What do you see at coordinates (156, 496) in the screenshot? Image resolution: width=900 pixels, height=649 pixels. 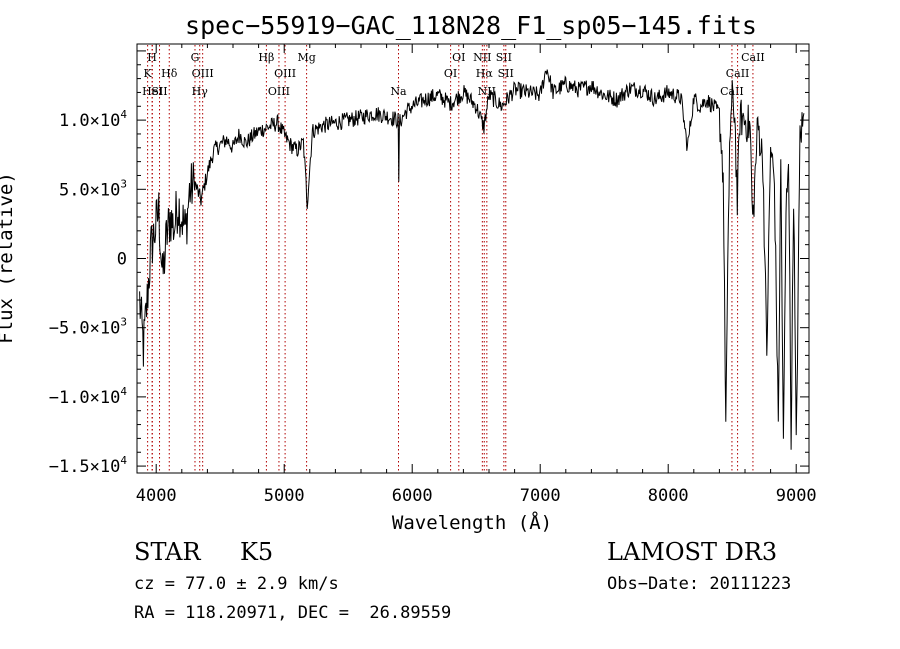 I see `x-tick-label: 4000` at bounding box center [156, 496].